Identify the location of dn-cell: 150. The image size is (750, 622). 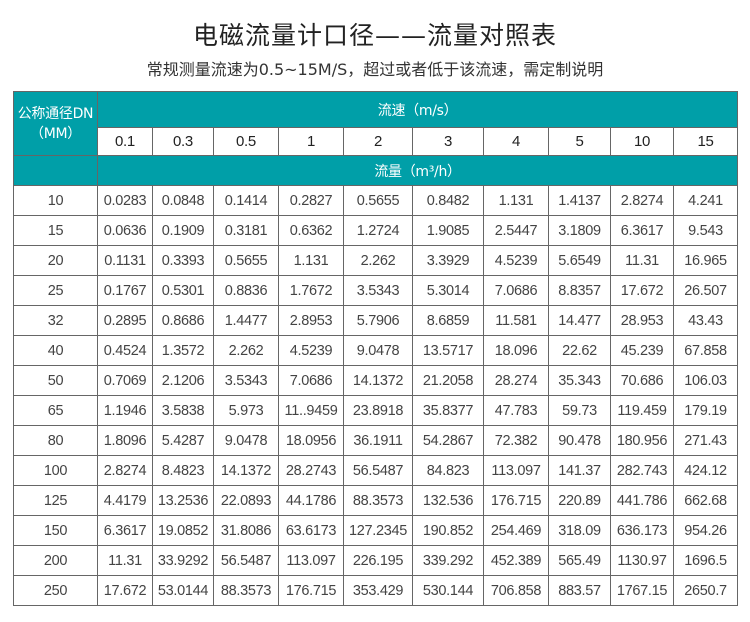
(55, 530).